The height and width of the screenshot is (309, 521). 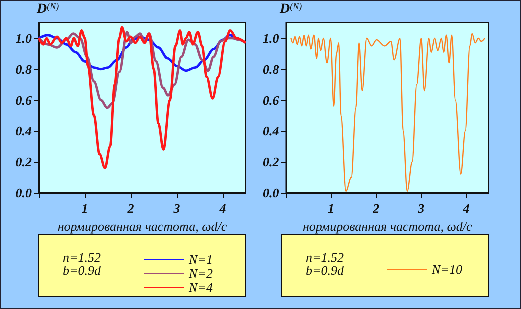 What do you see at coordinates (447, 269) in the screenshot?
I see `legend-label: N=10` at bounding box center [447, 269].